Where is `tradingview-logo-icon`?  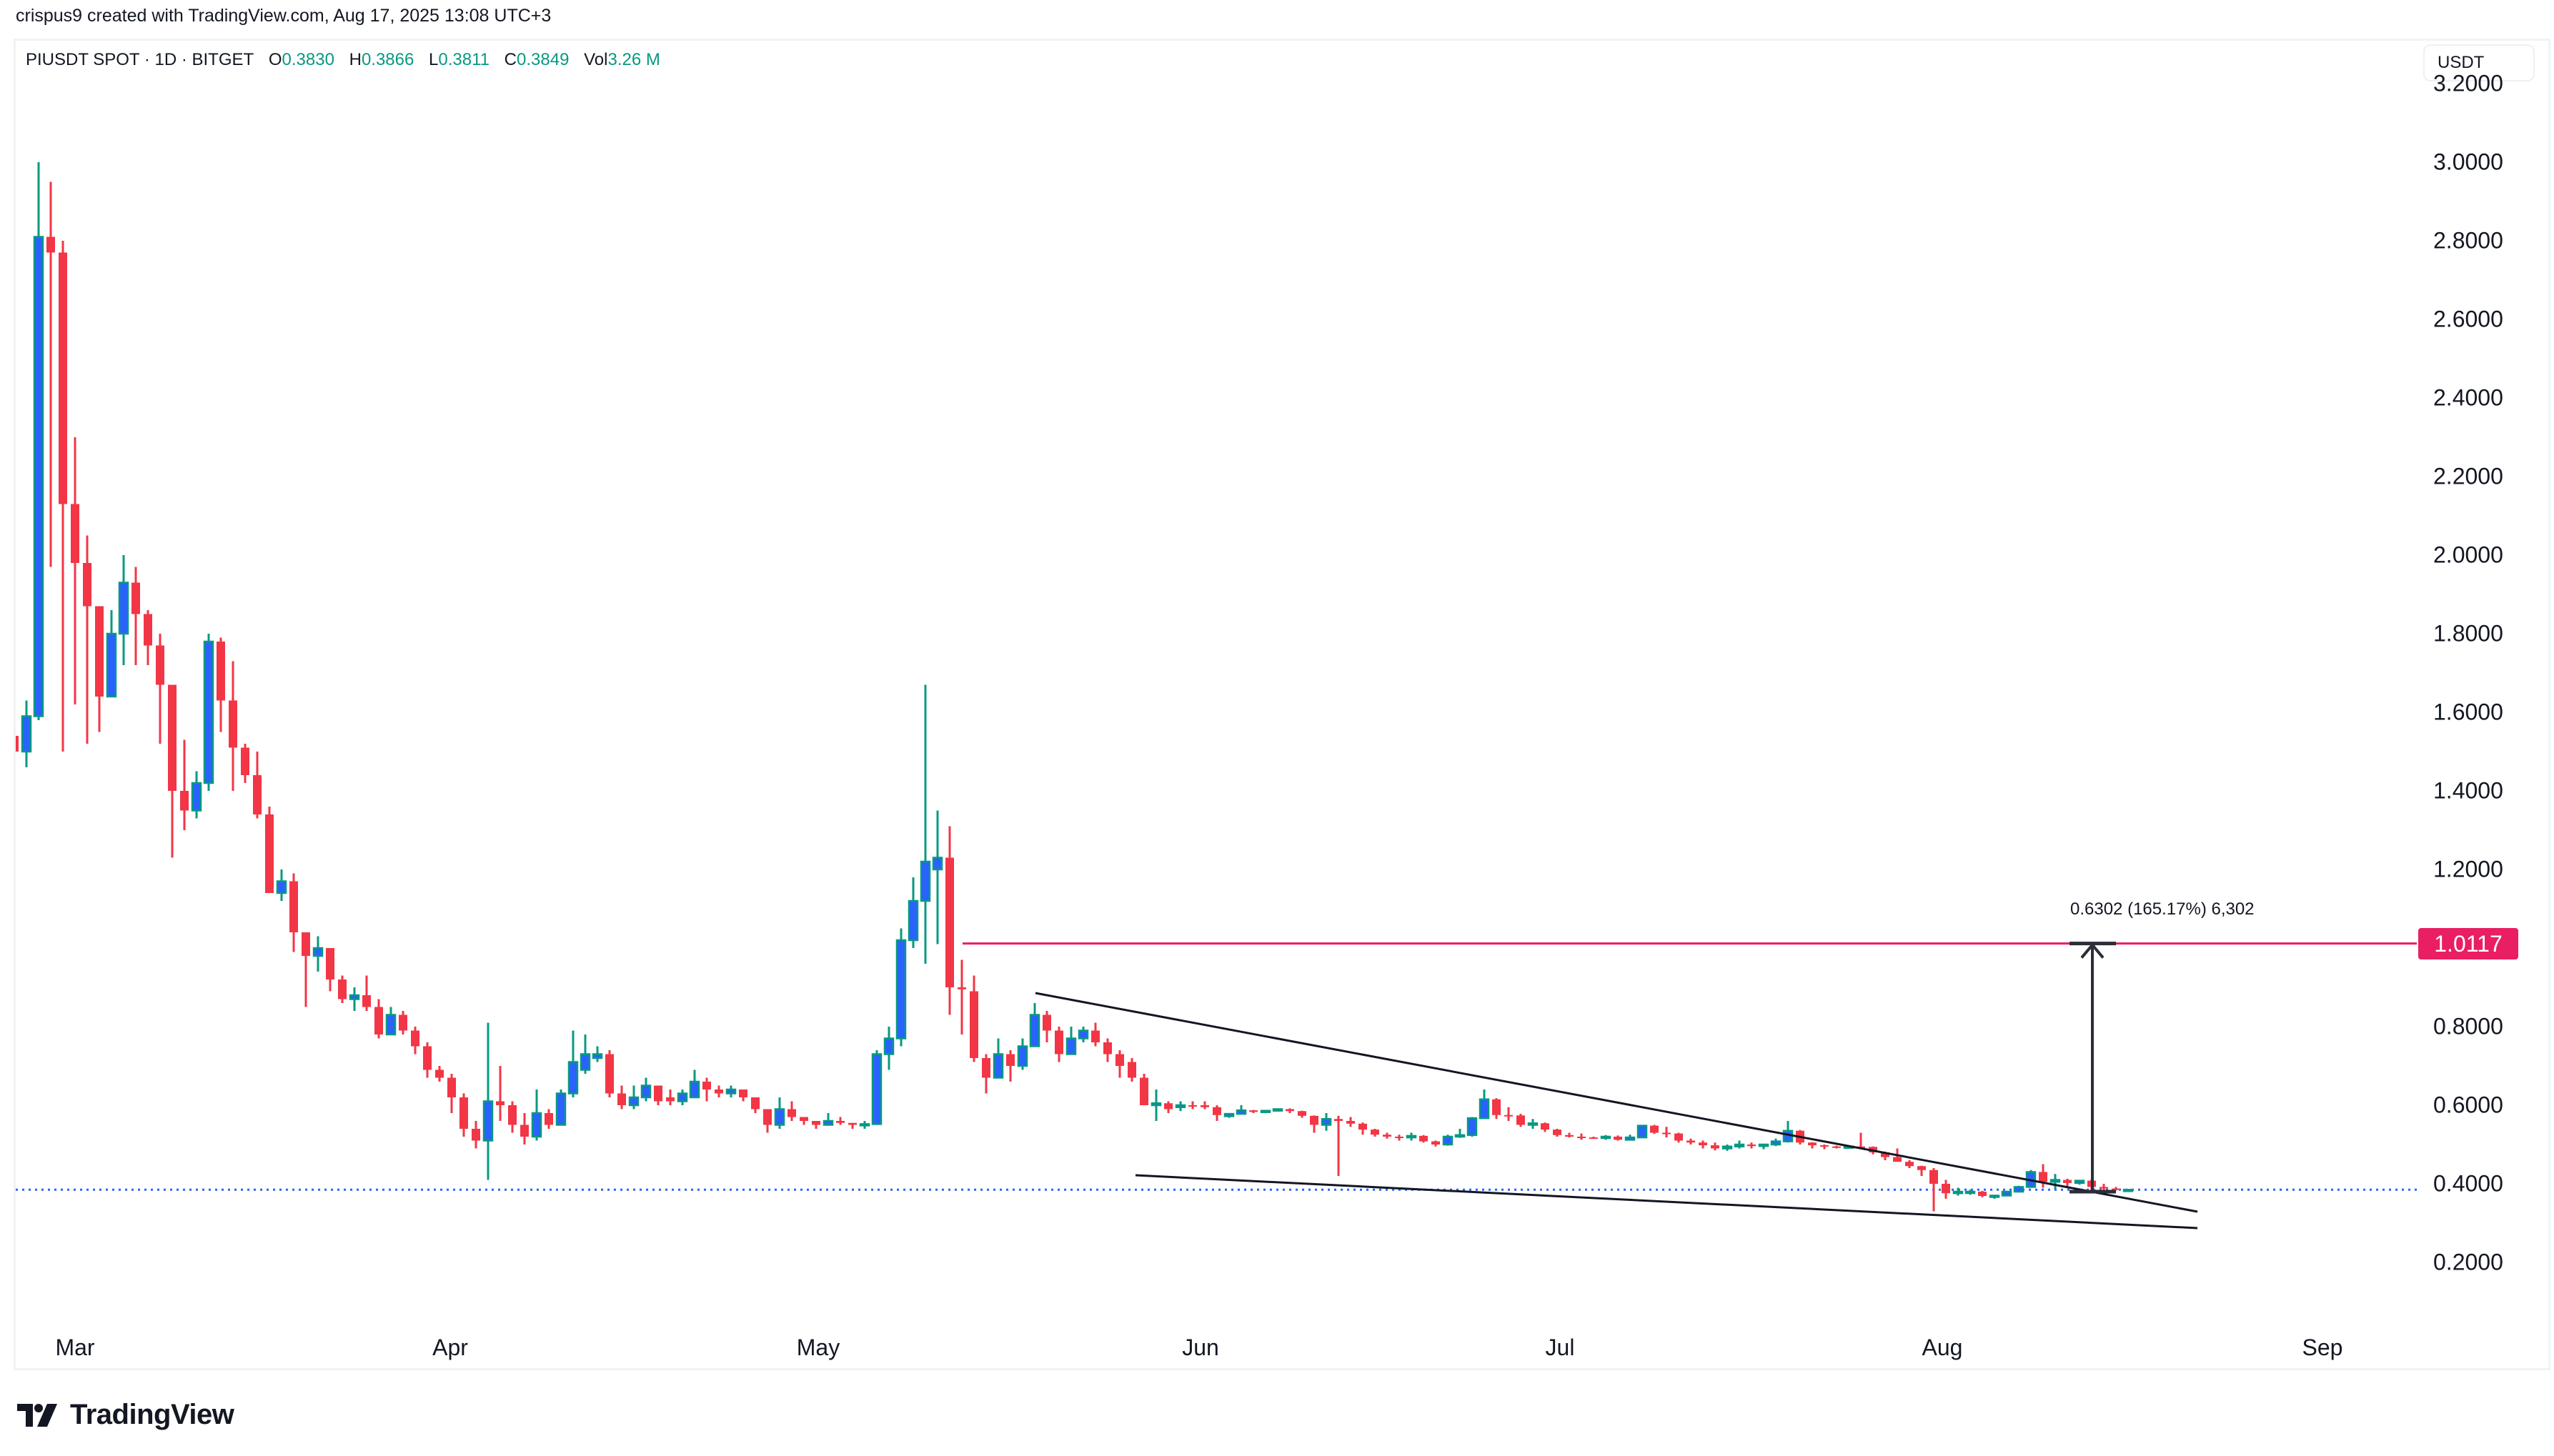
tradingview-logo-icon is located at coordinates (37, 1415).